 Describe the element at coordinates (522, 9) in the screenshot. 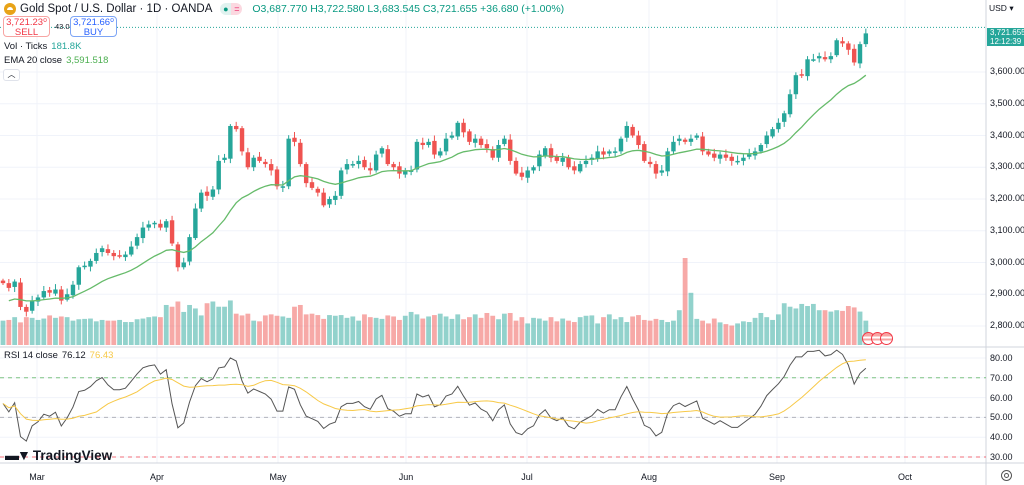

I see `change-value: +36.680 (+1.00%)` at that location.